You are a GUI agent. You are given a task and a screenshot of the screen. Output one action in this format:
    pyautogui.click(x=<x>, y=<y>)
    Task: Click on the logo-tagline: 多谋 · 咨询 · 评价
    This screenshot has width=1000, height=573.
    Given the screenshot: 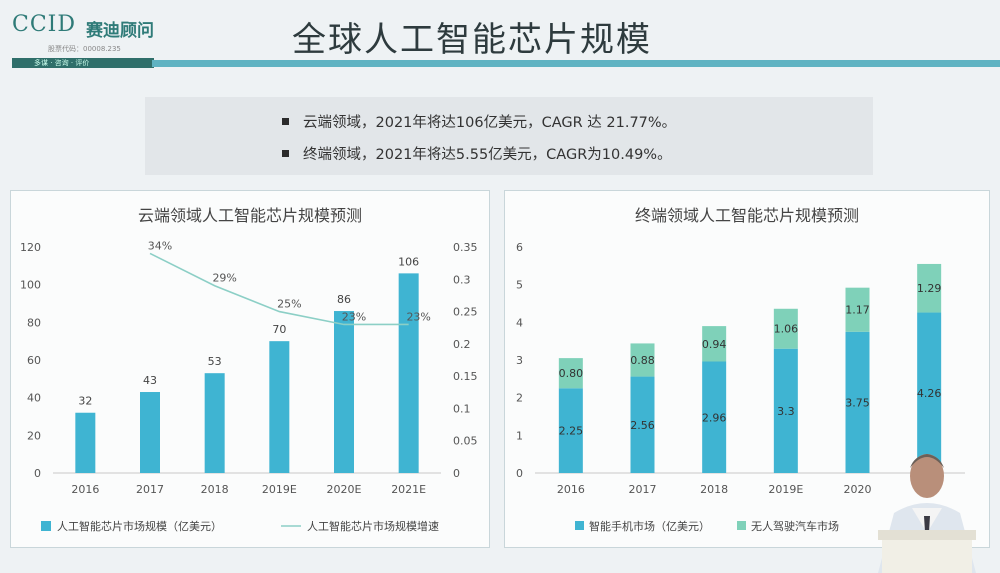 What is the action you would take?
    pyautogui.click(x=62, y=63)
    